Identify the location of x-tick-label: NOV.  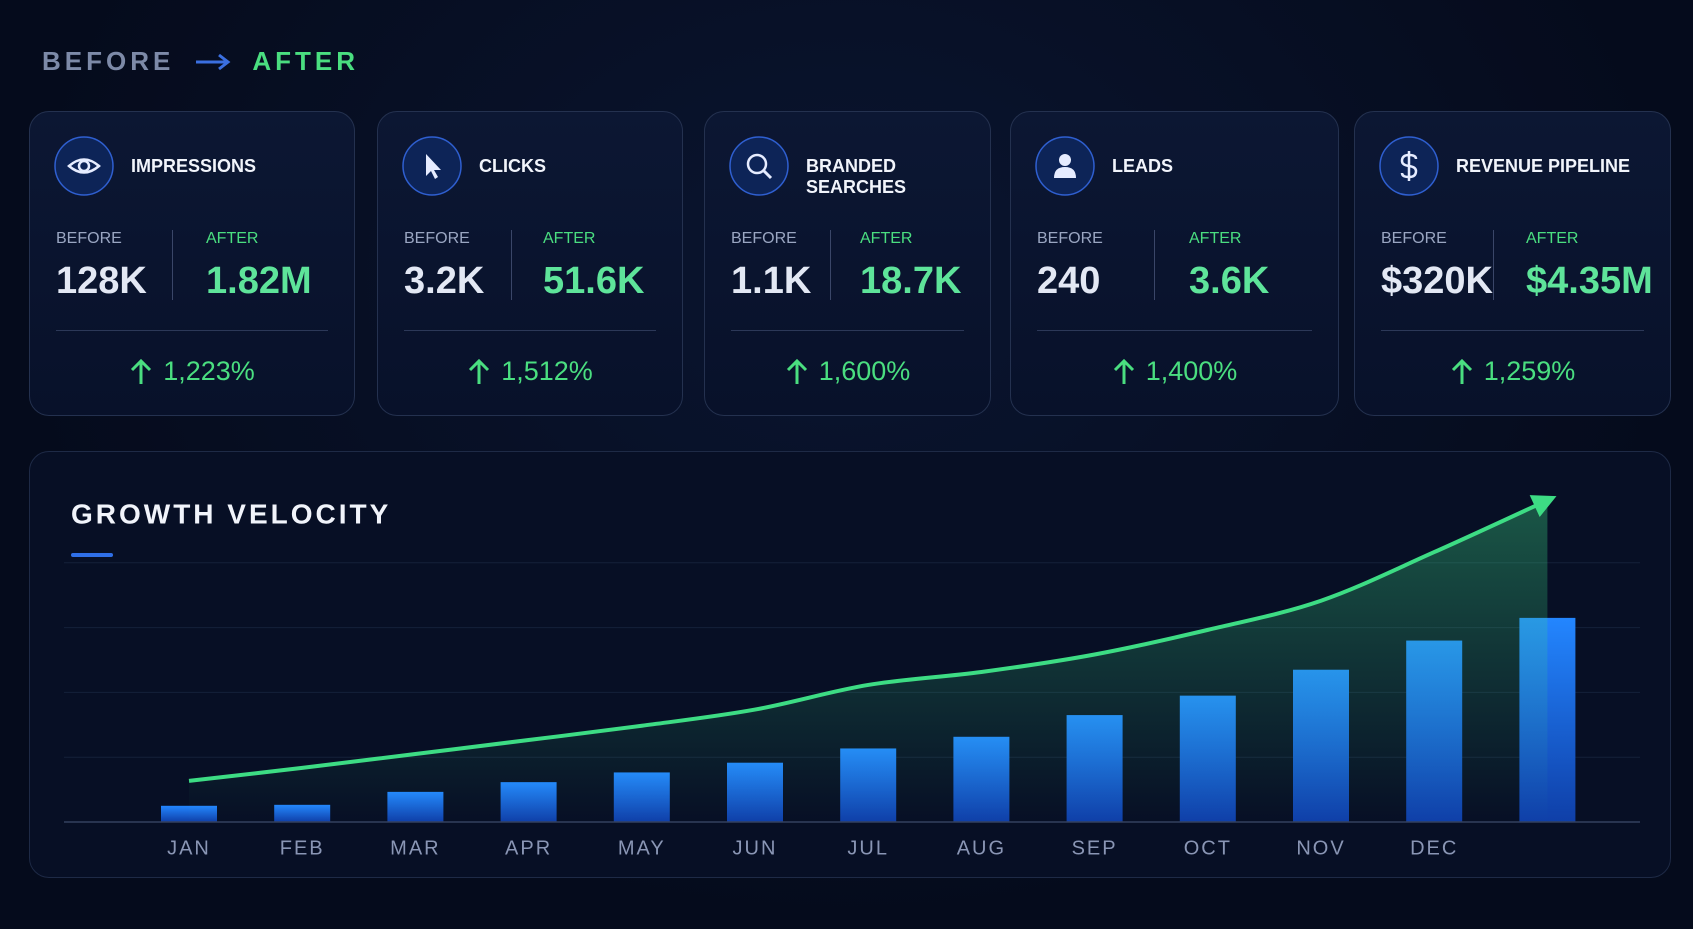
(1320, 848).